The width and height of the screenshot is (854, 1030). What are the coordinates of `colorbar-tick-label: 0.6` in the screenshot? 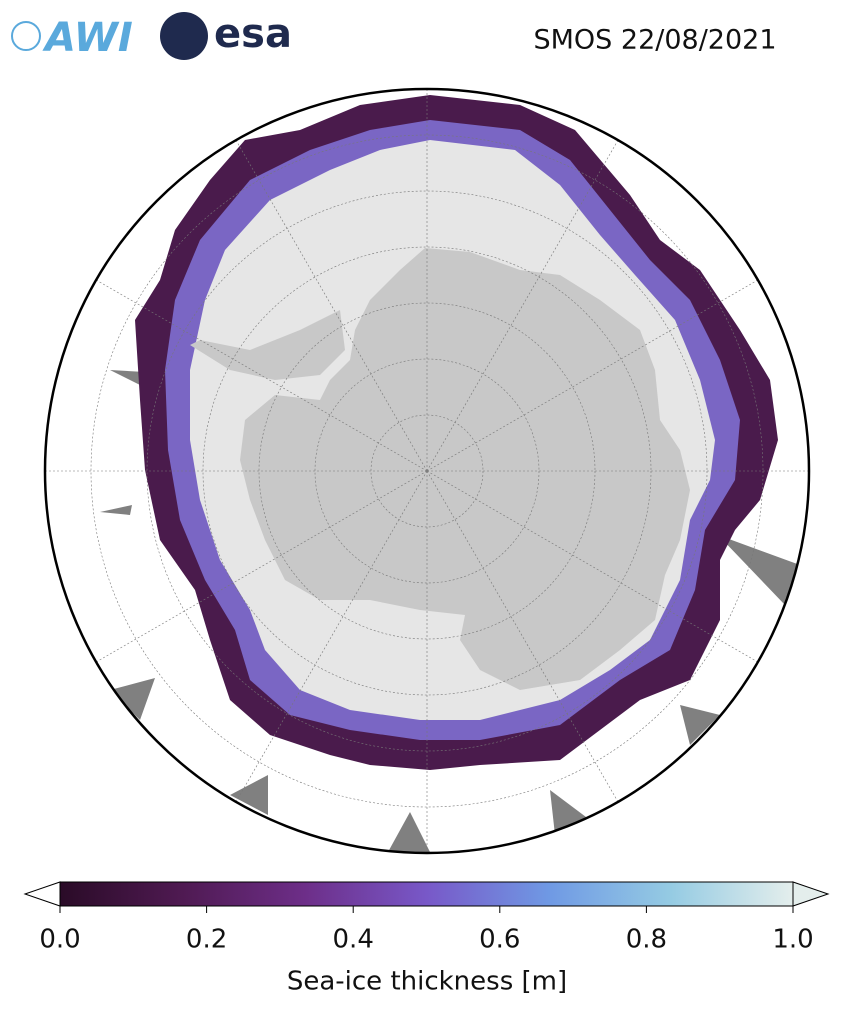 It's located at (499, 940).